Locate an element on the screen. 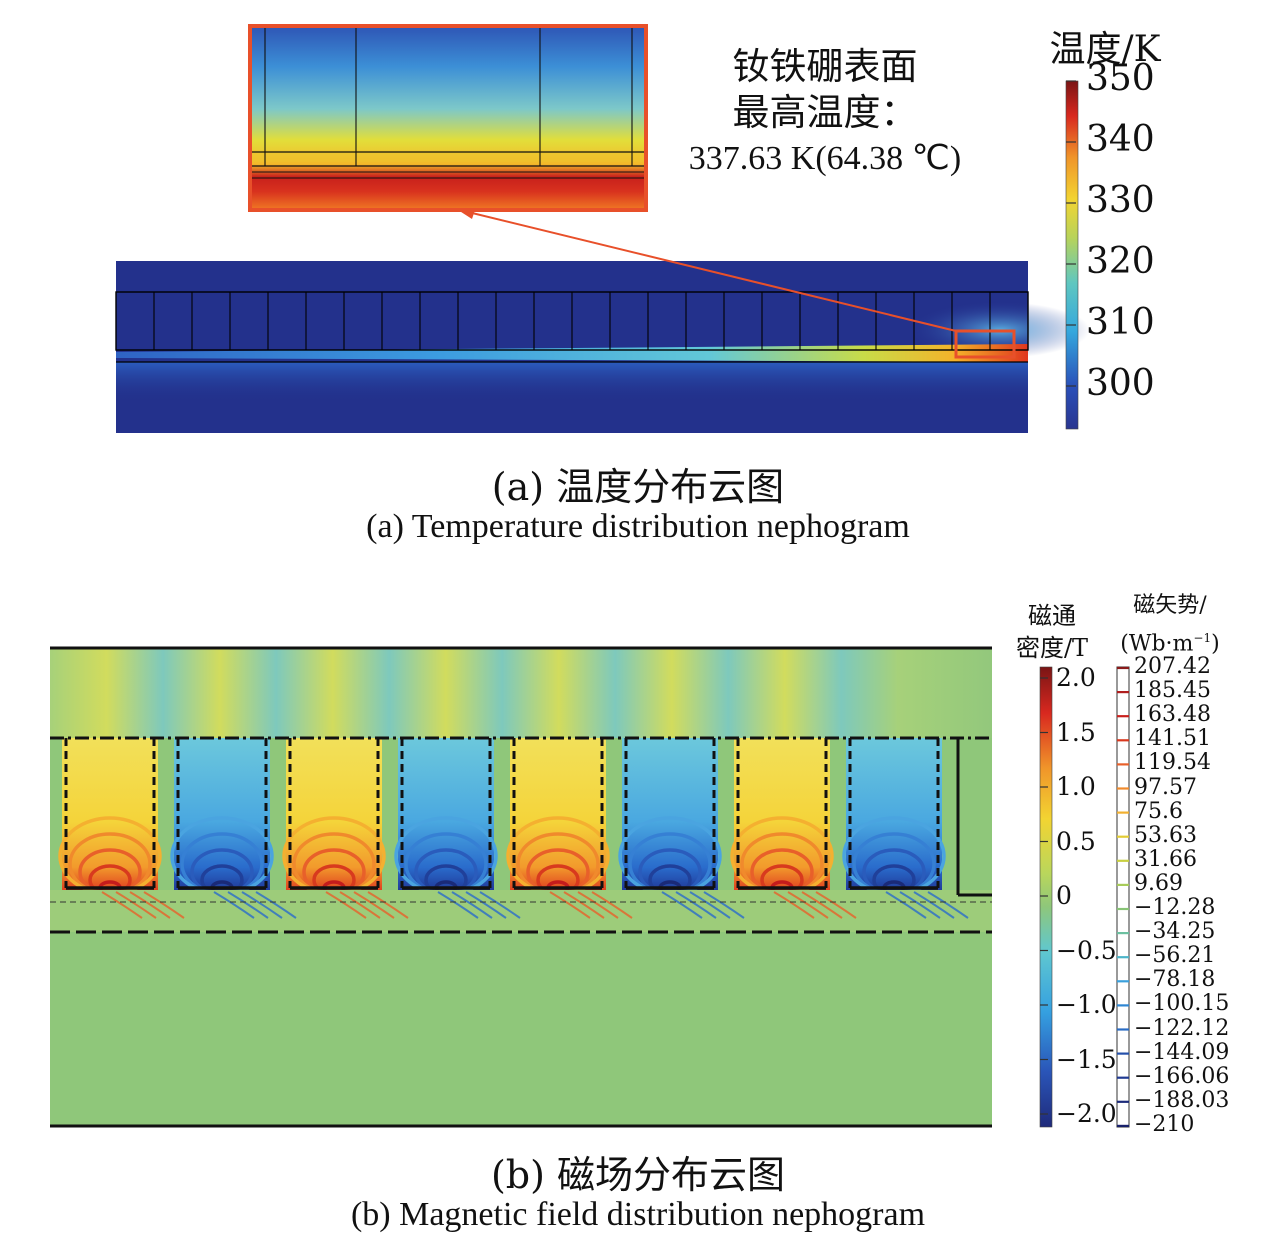 This screenshot has width=1276, height=1243. potential-tick-label: 163.48 is located at coordinates (1172, 715).